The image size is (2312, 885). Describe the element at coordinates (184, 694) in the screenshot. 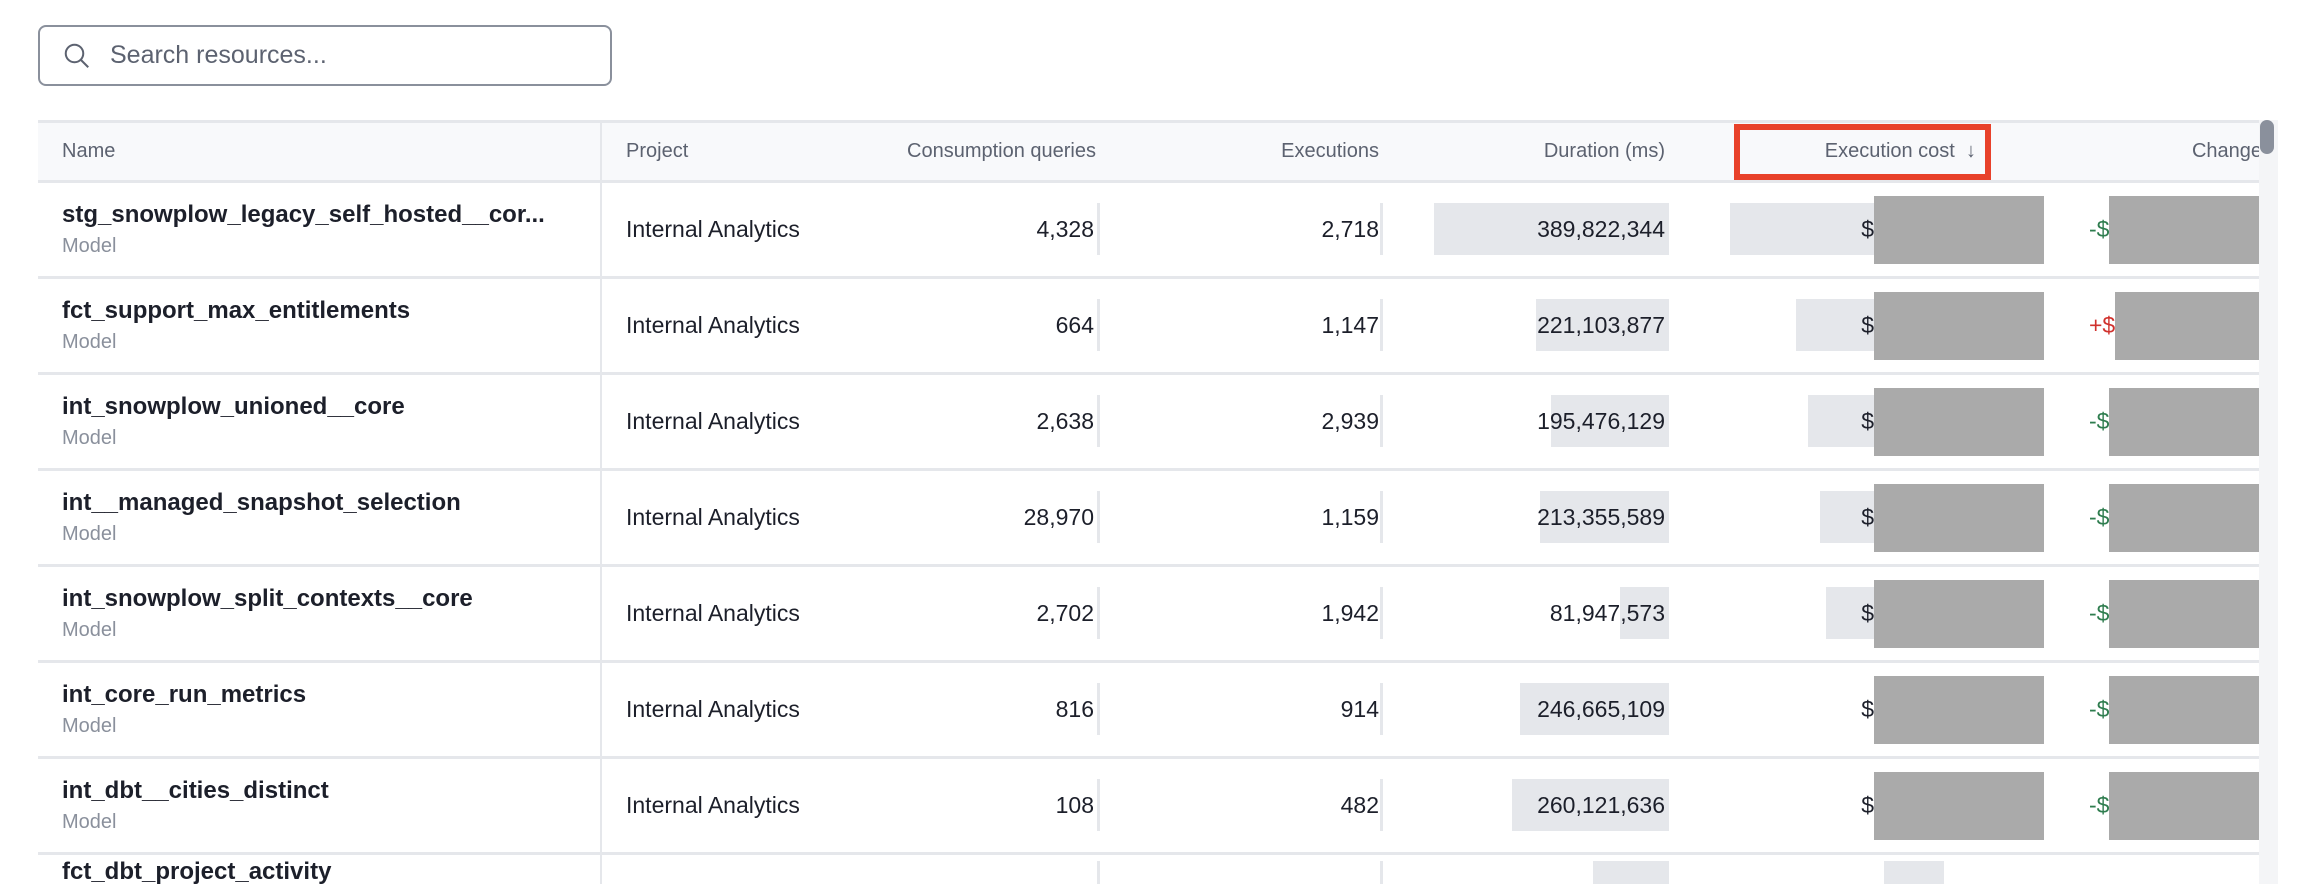

I see `resource-name: int_core_run_metrics` at that location.